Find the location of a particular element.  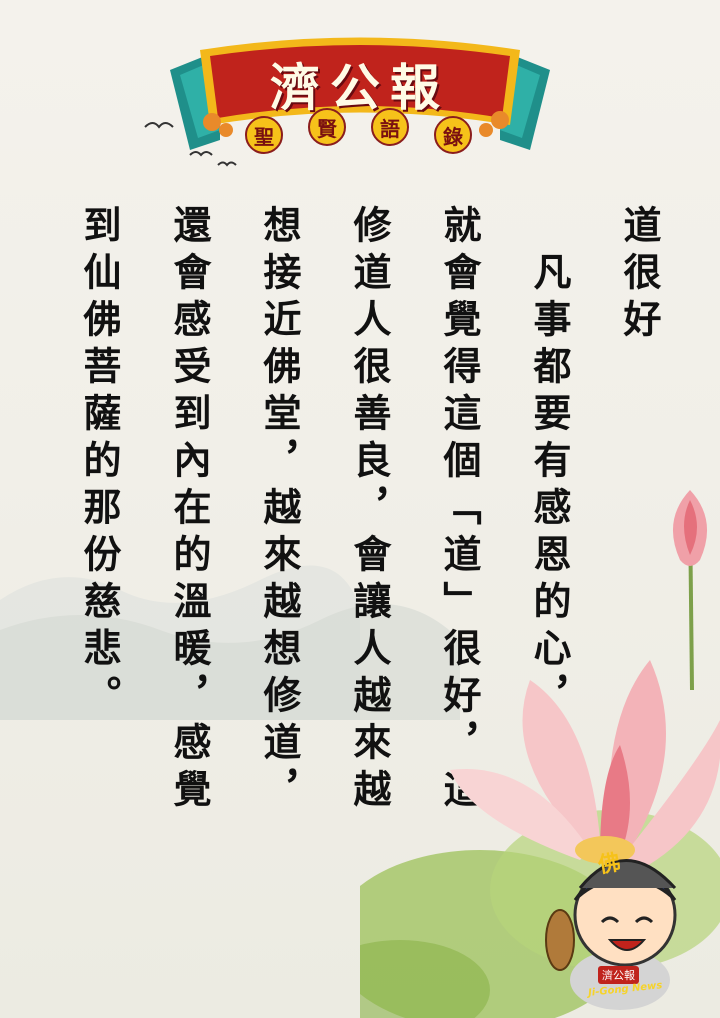

text-column: 凡事都要有感恩的心， is located at coordinates (549, 463).